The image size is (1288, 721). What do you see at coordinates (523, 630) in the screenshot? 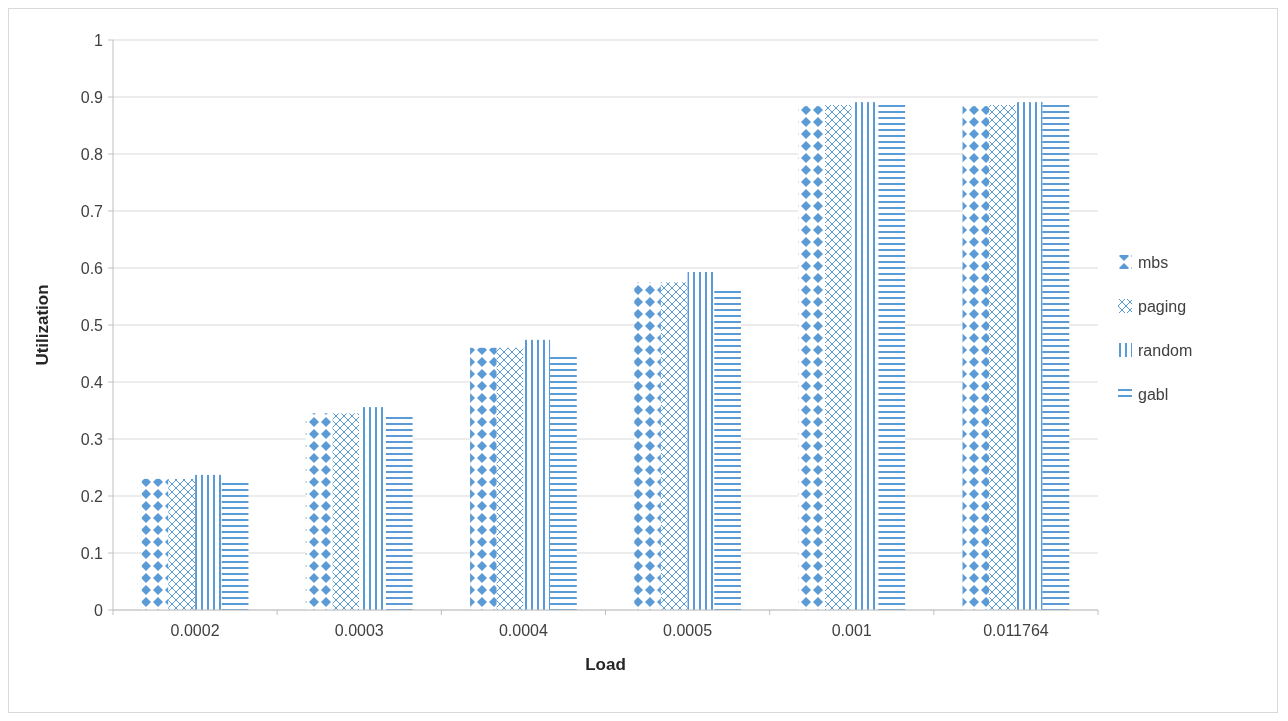
I see `x-tick-label: 0.0004` at bounding box center [523, 630].